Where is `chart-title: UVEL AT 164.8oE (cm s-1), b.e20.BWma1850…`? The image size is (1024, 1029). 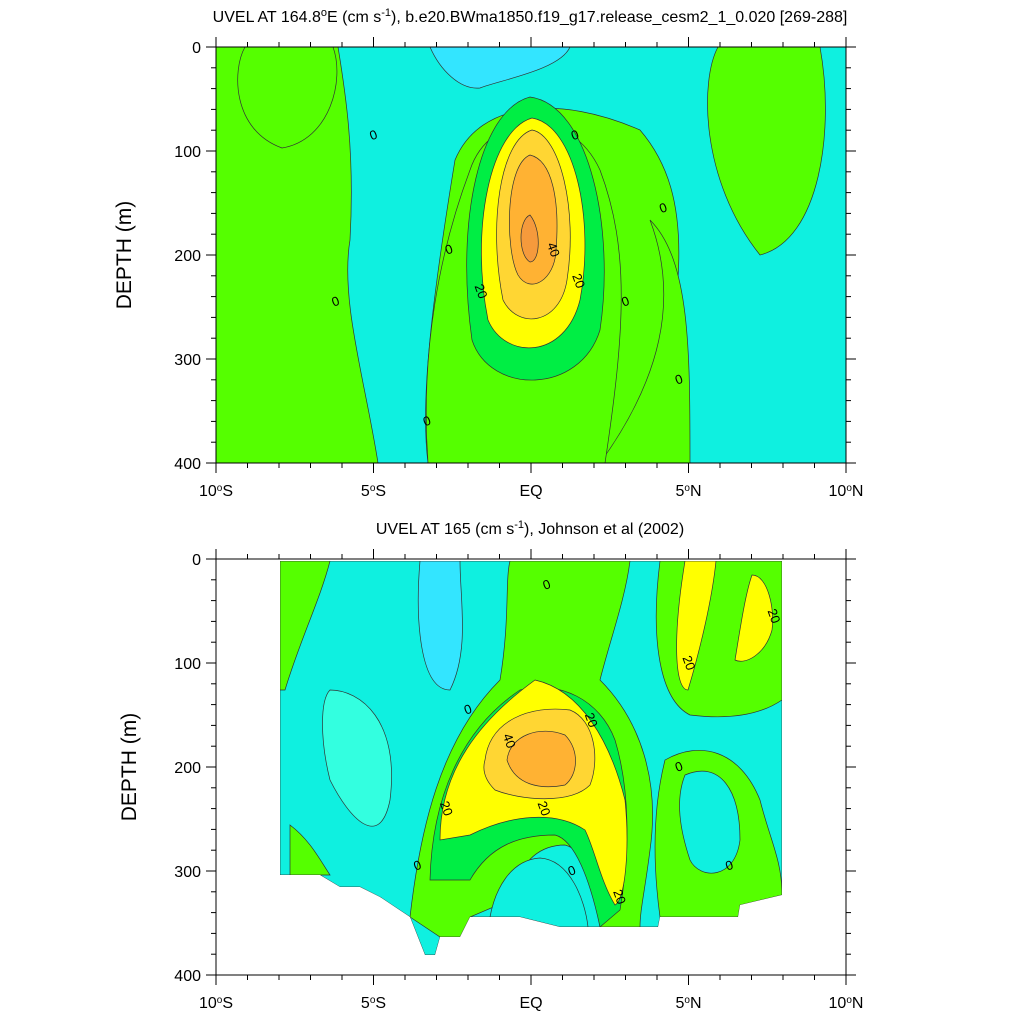
chart-title: UVEL AT 164.8oE (cm s-1), b.e20.BWma1850… is located at coordinates (530, 16).